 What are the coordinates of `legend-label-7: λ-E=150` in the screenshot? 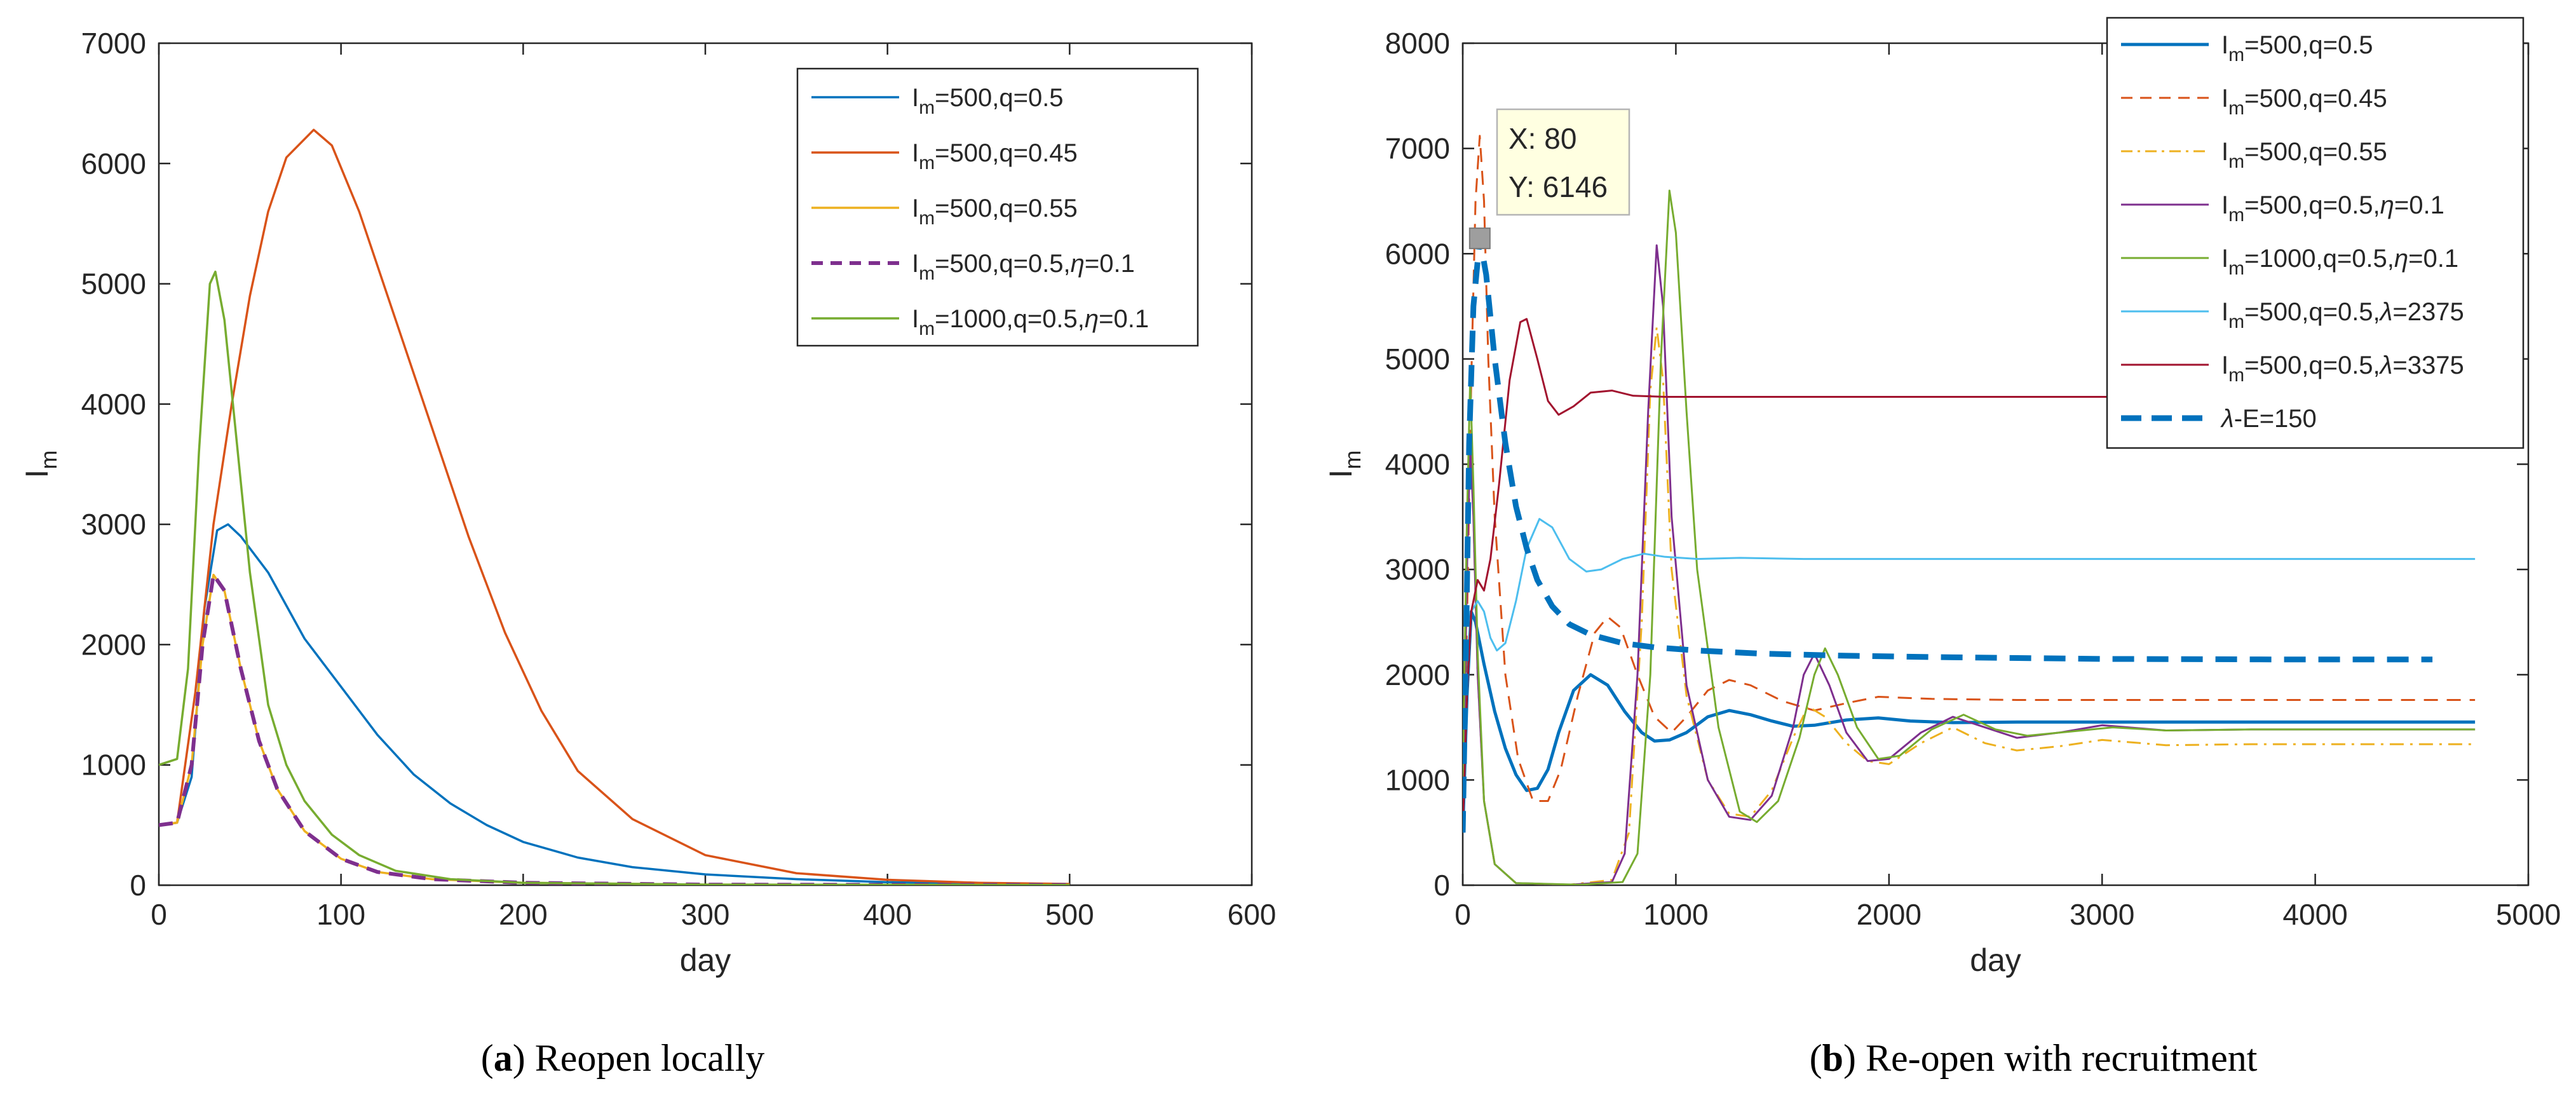 It's located at (2268, 419).